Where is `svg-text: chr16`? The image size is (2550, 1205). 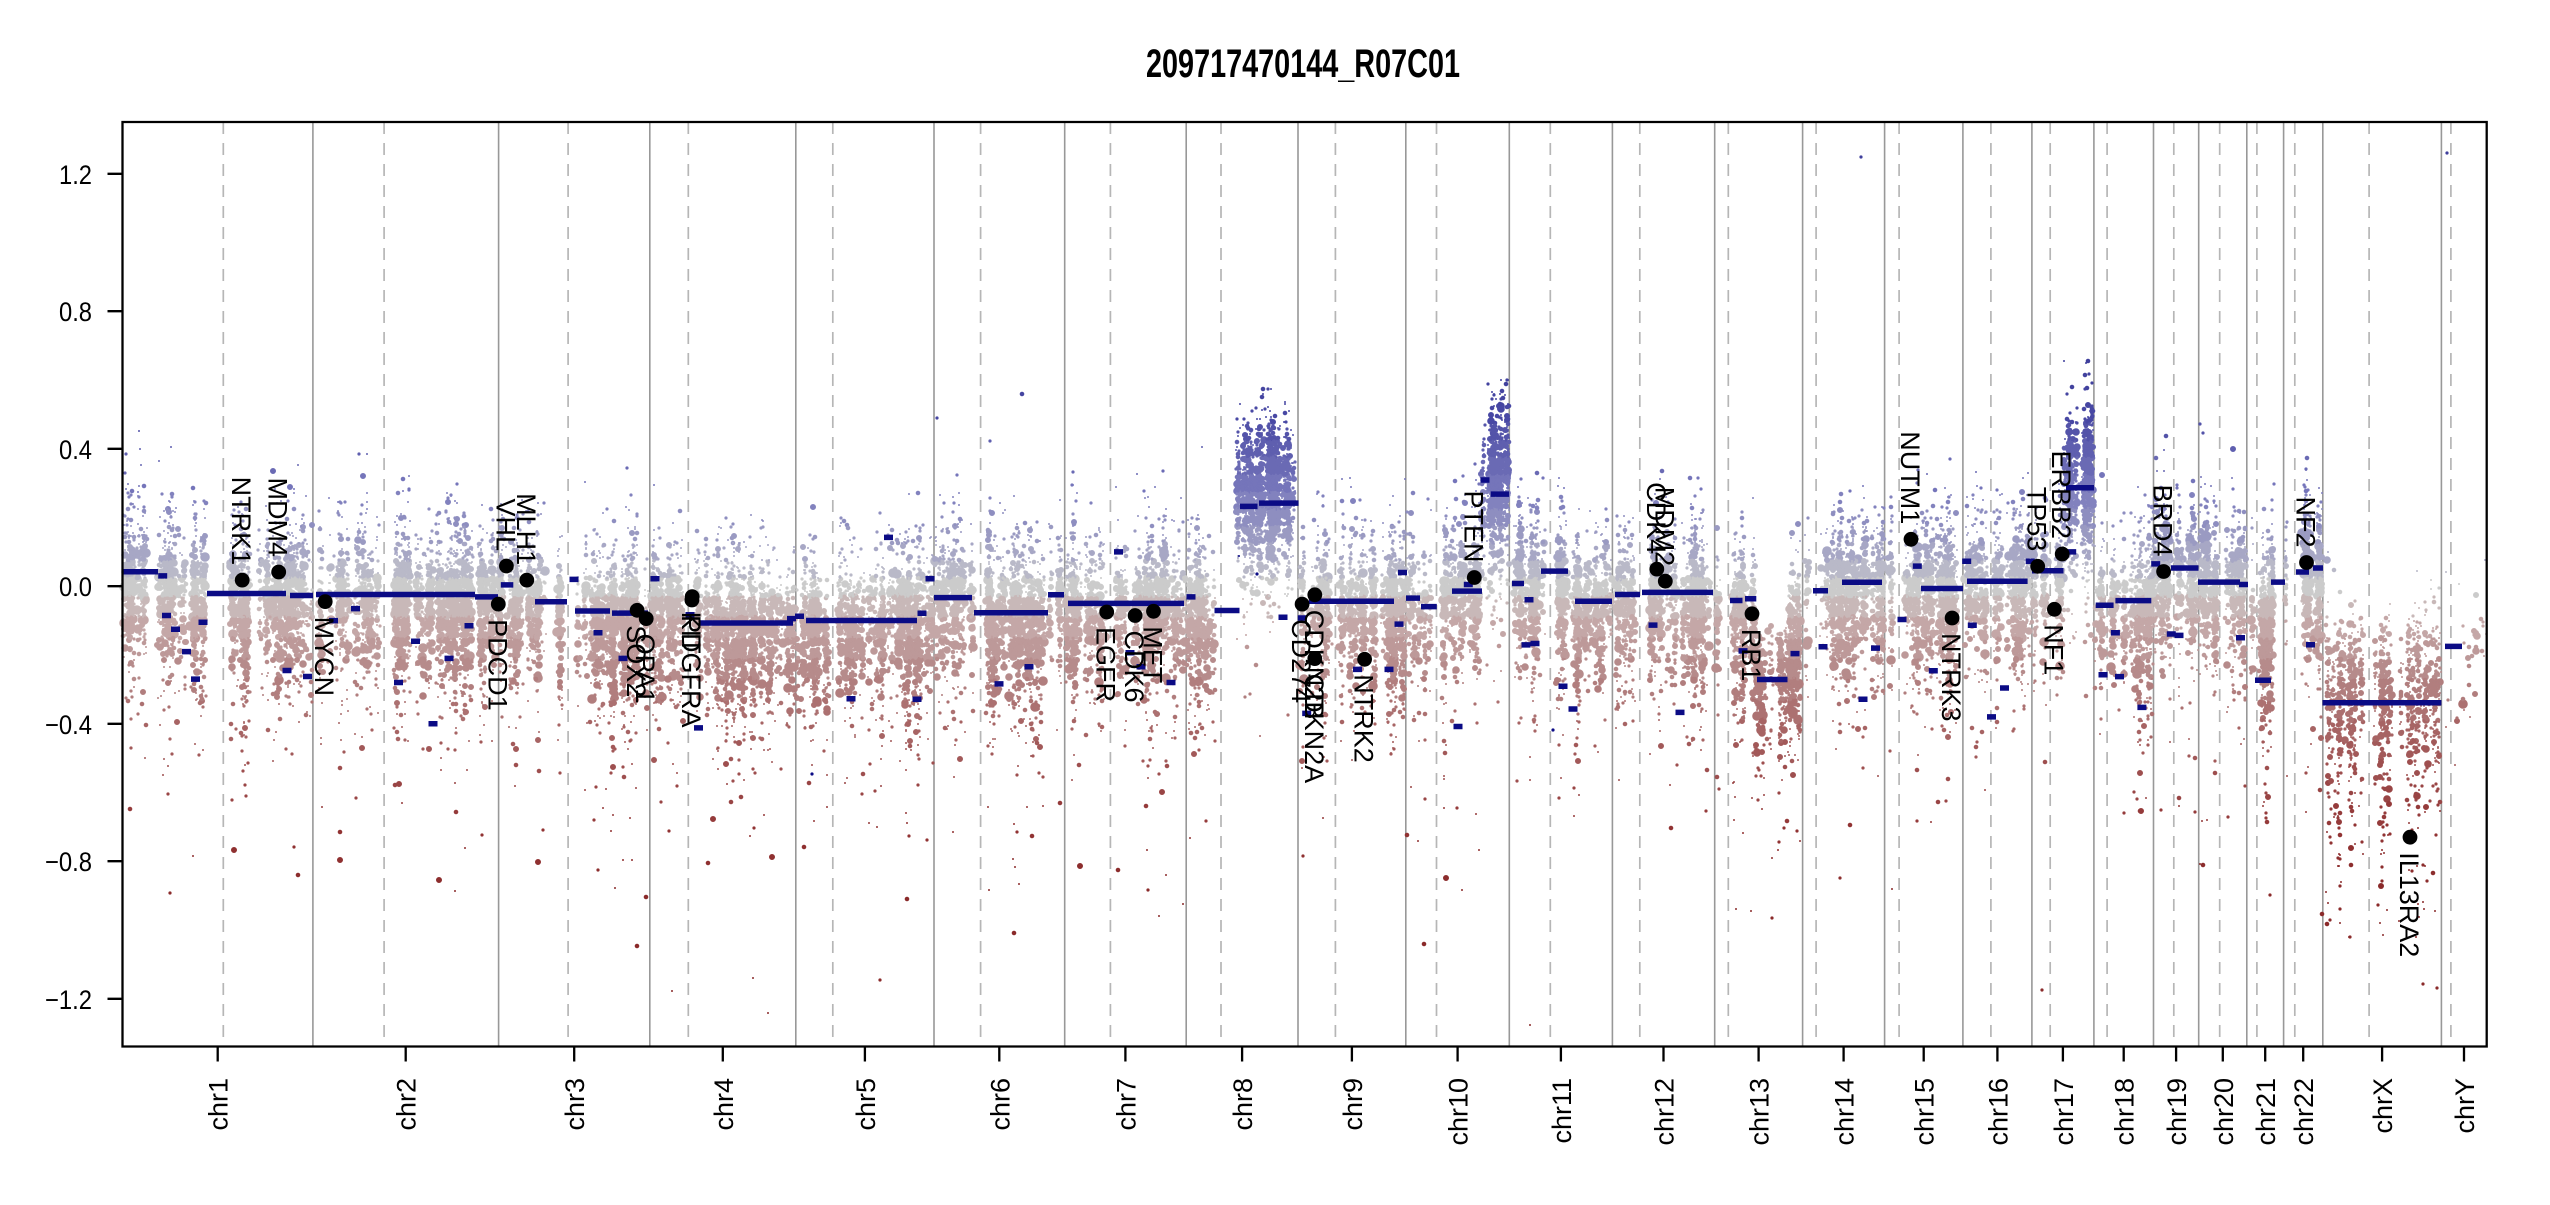
svg-text: chr16 is located at coordinates (1998, 1112).